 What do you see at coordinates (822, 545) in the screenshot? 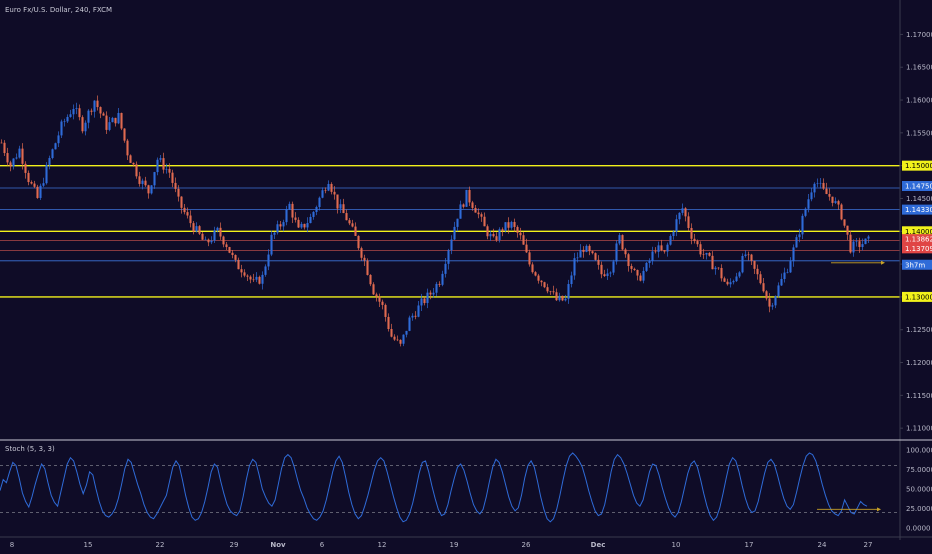
I see `time-tick-label: 24` at bounding box center [822, 545].